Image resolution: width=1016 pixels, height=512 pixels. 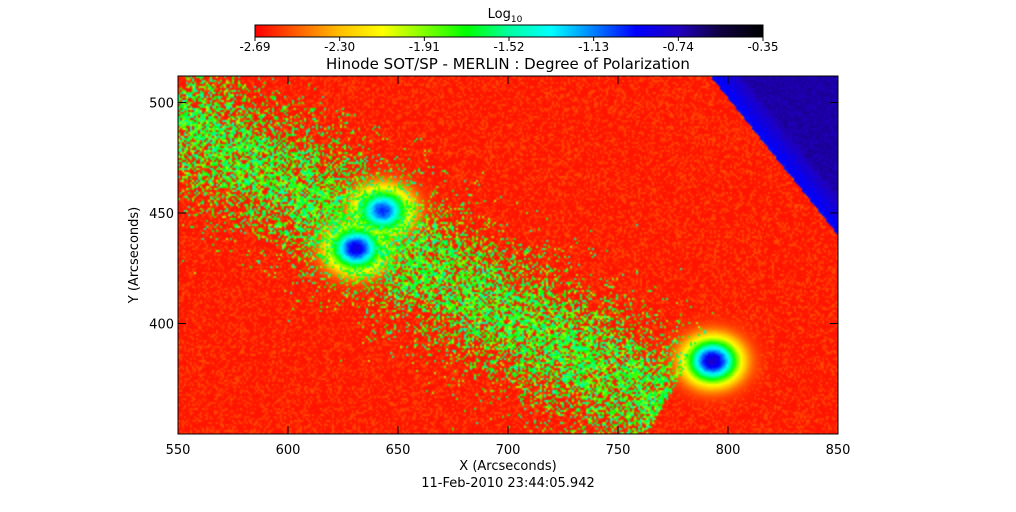 What do you see at coordinates (728, 450) in the screenshot?
I see `x-tick-label: 800` at bounding box center [728, 450].